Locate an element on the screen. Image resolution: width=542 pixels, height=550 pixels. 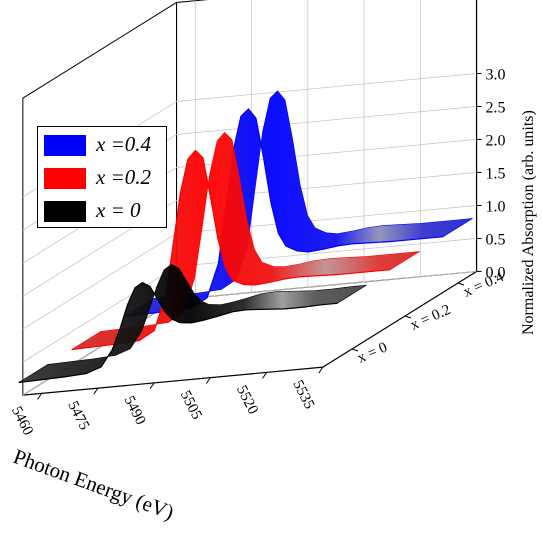
x-tick-label: 5475 is located at coordinates (78, 416).